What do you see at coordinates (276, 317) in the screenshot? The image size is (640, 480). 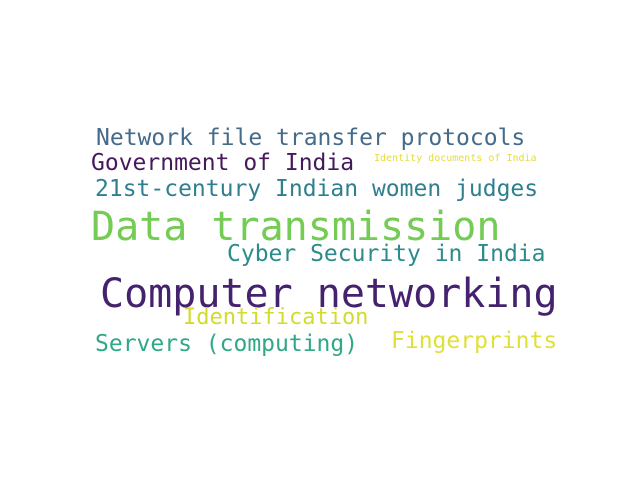 I see `word-identification: Identification` at bounding box center [276, 317].